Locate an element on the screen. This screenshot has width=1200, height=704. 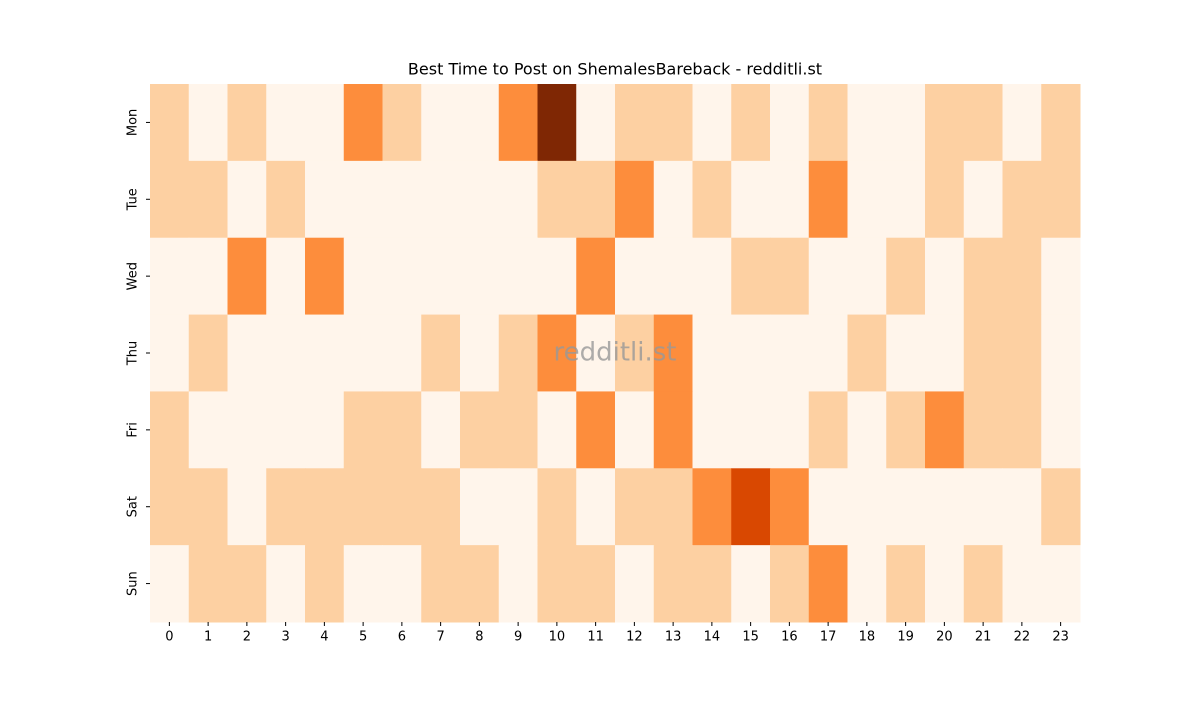
y-tick-label: Wed is located at coordinates (133, 276).